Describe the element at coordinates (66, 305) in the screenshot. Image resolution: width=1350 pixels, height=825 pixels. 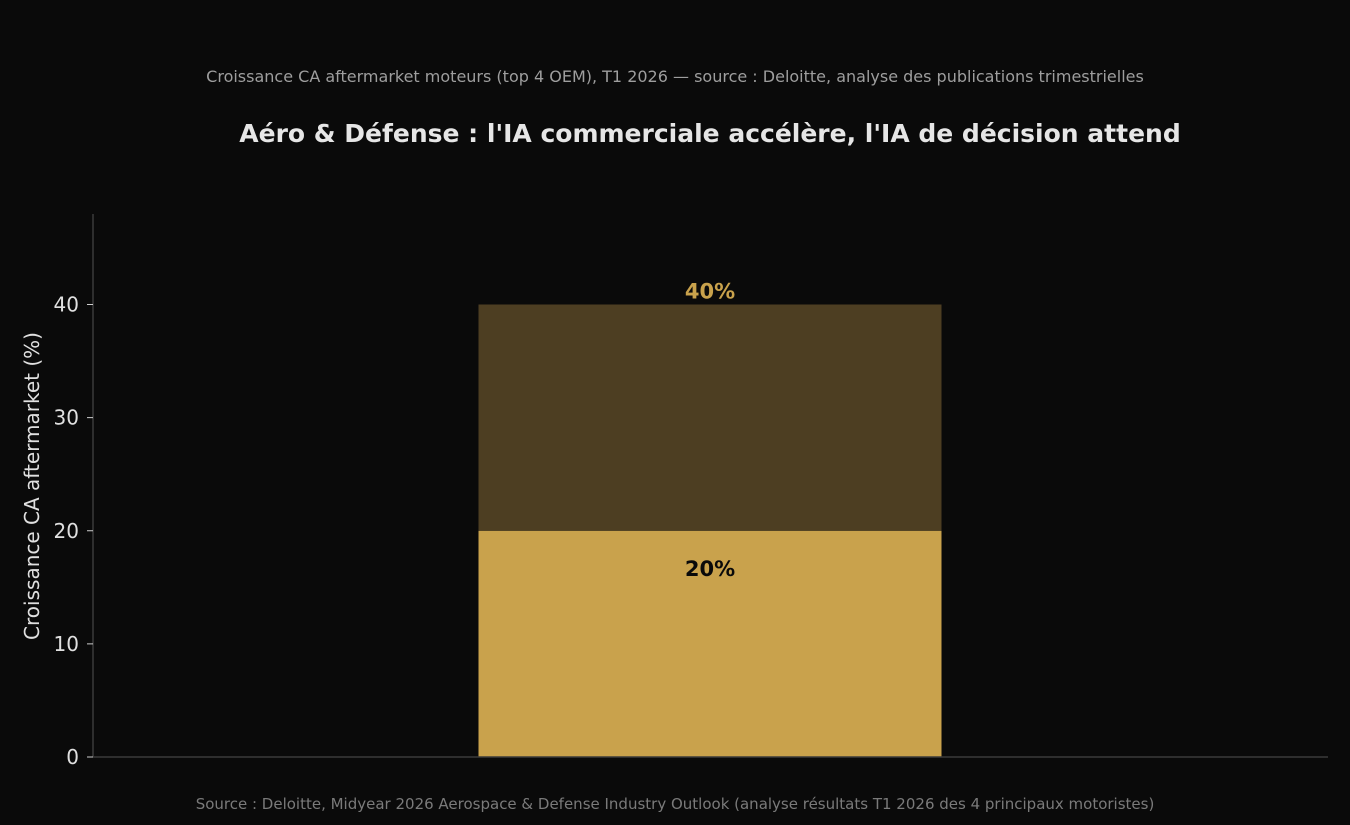
I see `y-tick-label: 40` at that location.